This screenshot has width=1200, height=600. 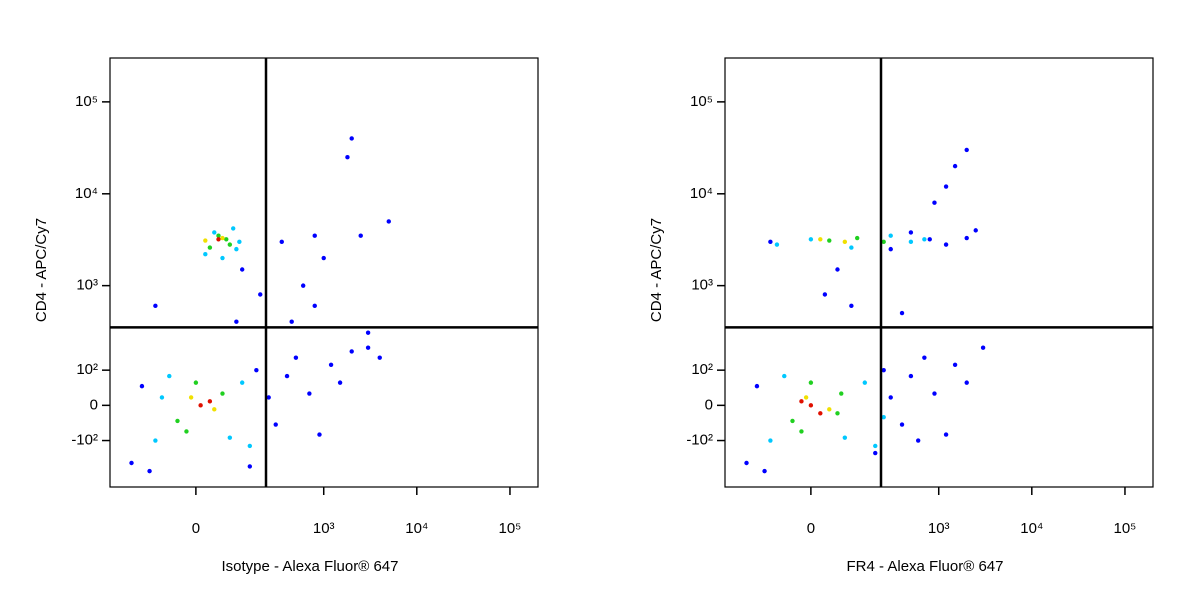 I want to click on y-tick-label: 0, so click(x=709, y=404).